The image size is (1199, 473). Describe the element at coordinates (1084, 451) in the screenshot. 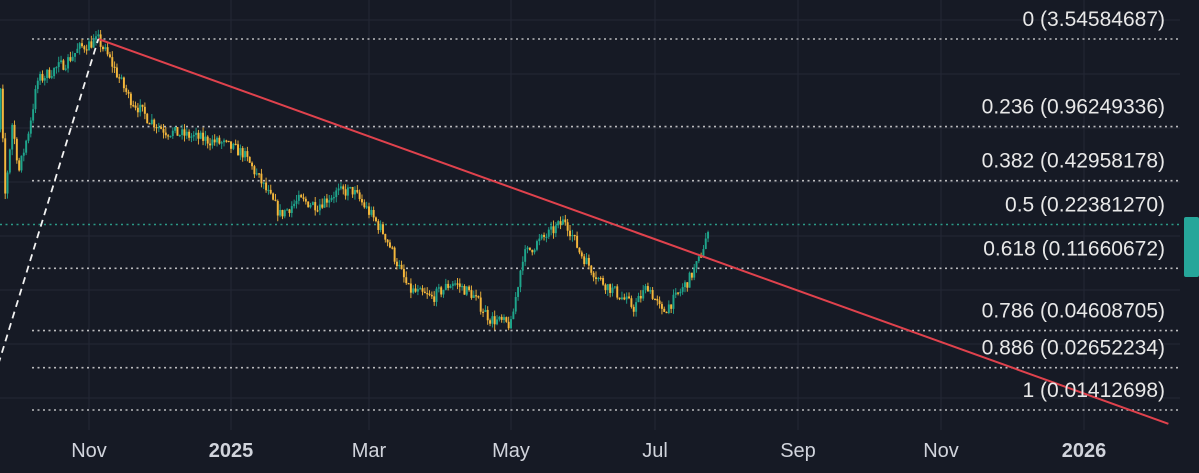

I see `x-axis-tick-label: 2026` at that location.